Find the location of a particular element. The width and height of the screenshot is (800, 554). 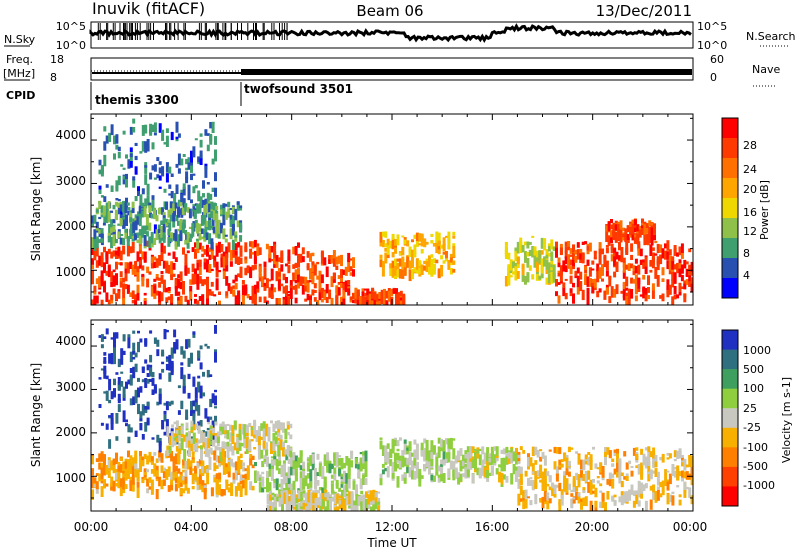

power-cb-tick-24: 24 is located at coordinates (750, 169).